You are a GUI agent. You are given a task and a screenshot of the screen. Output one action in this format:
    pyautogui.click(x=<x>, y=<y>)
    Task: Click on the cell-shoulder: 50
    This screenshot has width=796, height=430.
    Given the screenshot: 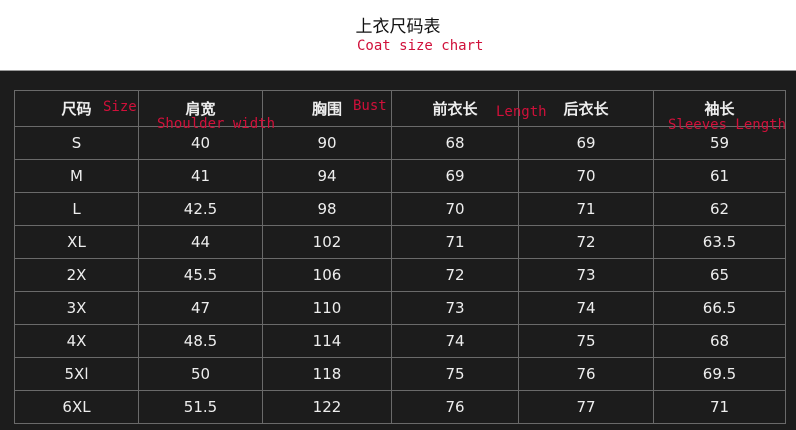 What is the action you would take?
    pyautogui.click(x=200, y=374)
    